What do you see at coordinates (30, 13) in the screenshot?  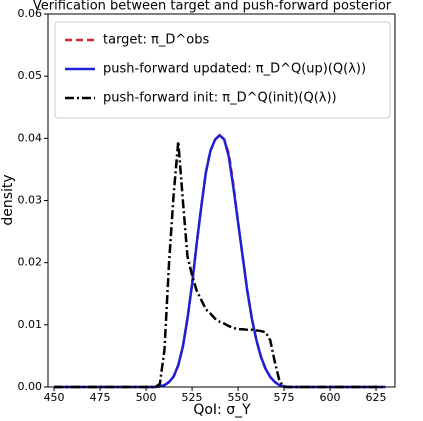 I see `y-tick-label: 0.06` at bounding box center [30, 13].